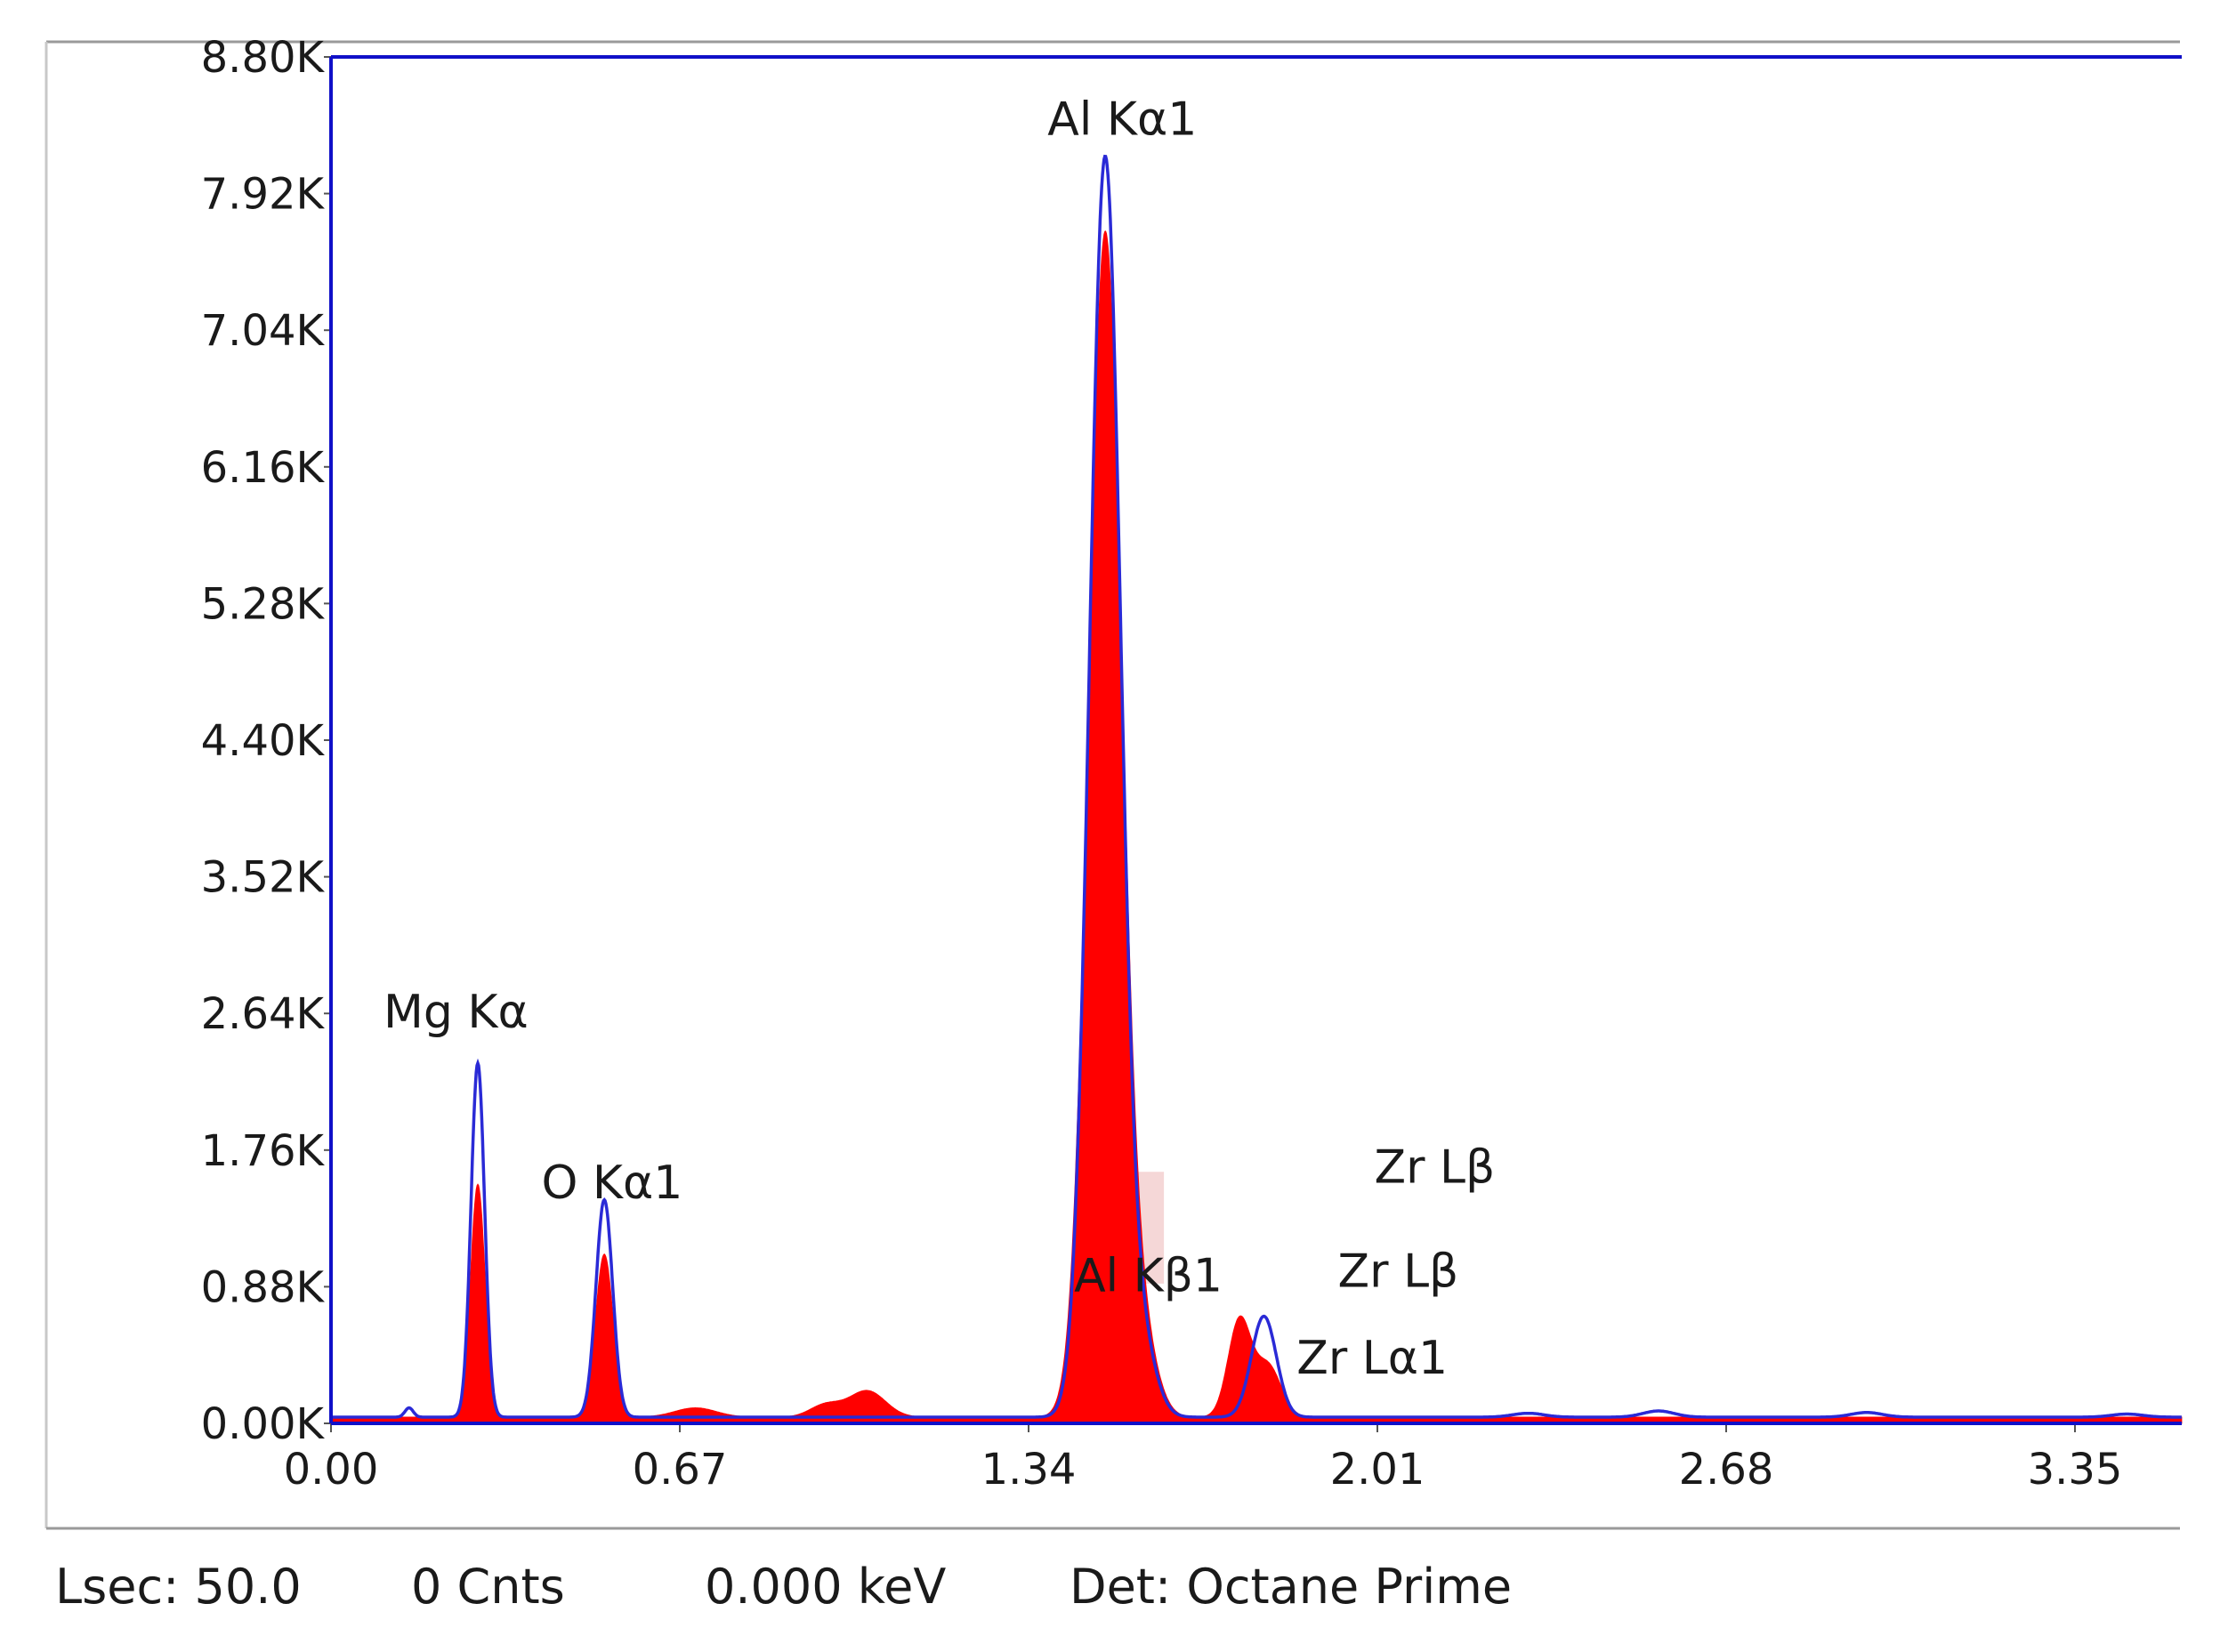 The image size is (2220, 1652). Describe the element at coordinates (488, 1587) in the screenshot. I see `counts-readout: 0 Cnts` at that location.